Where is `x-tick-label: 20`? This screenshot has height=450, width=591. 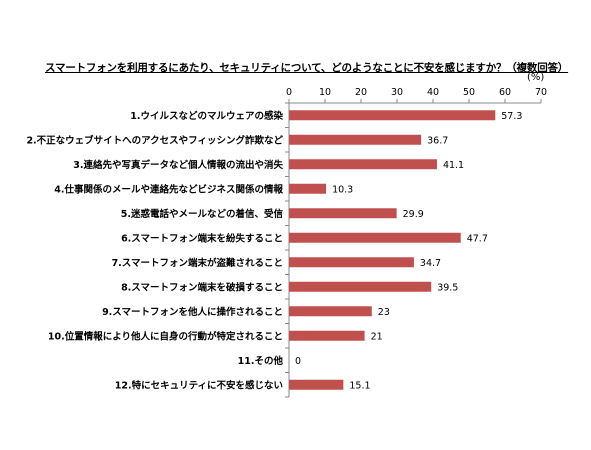 x-tick-label: 20 is located at coordinates (361, 92).